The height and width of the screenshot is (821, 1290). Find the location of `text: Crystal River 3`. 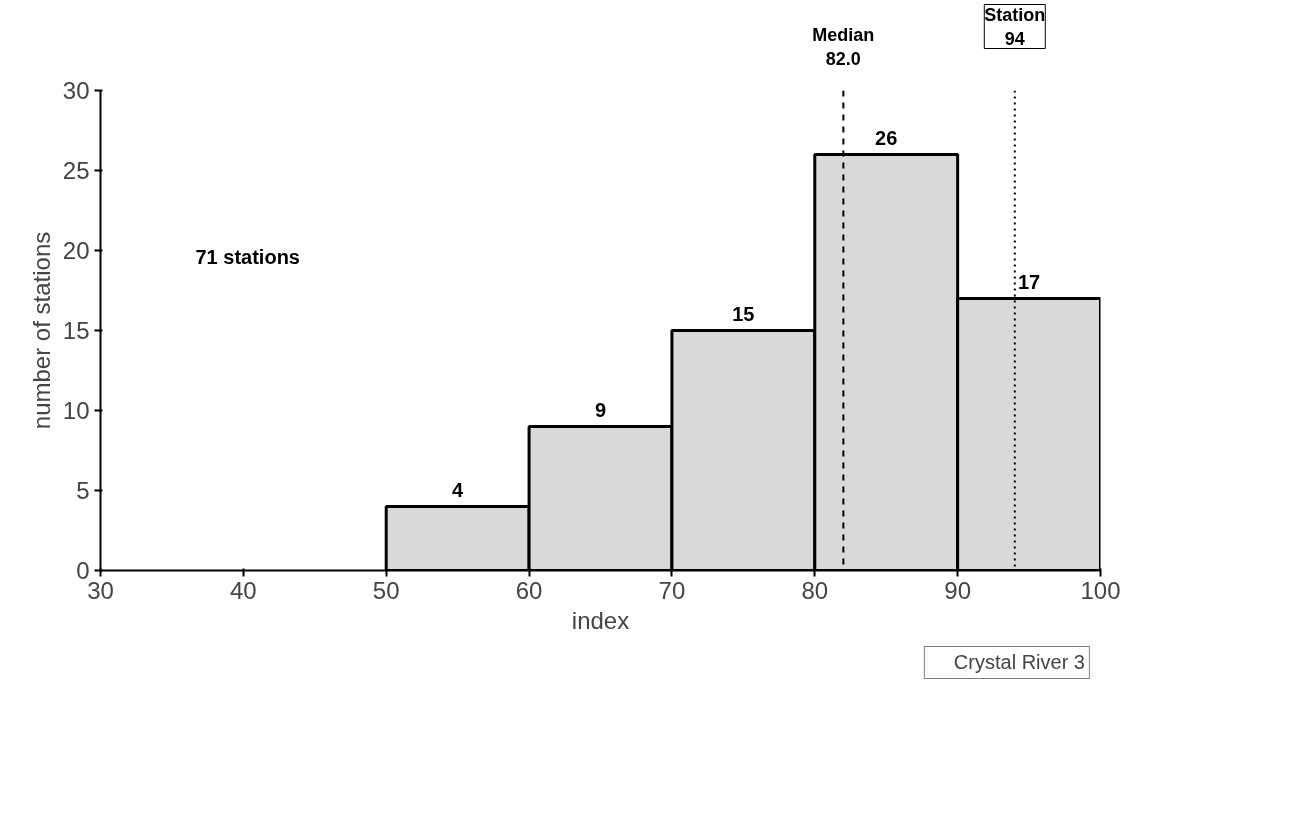

text: Crystal River 3 is located at coordinates (1019, 662).